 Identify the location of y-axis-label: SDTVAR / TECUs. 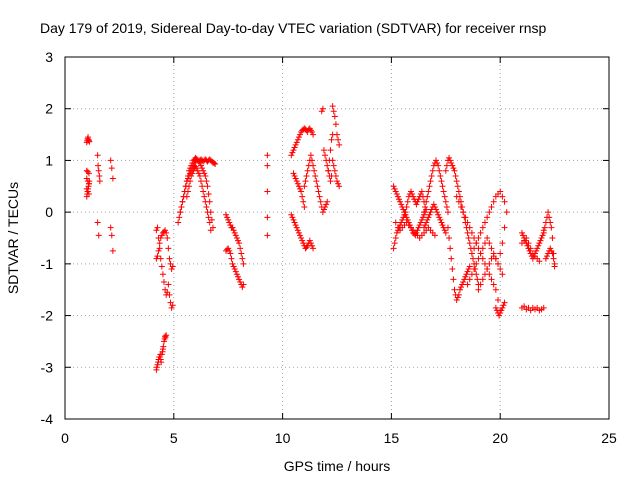
(13, 238).